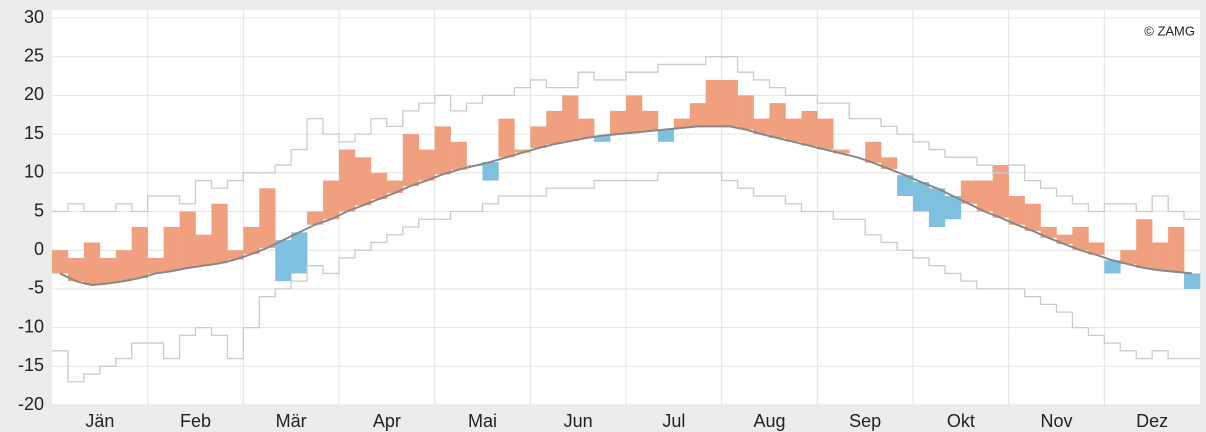 This screenshot has height=432, width=1206. What do you see at coordinates (195, 421) in the screenshot?
I see `x-tick-label: Feb` at bounding box center [195, 421].